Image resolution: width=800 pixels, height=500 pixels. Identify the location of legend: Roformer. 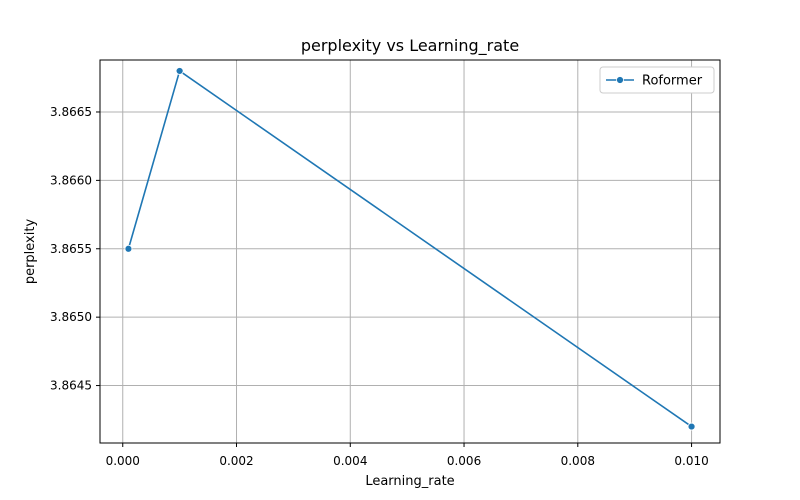
(657, 80).